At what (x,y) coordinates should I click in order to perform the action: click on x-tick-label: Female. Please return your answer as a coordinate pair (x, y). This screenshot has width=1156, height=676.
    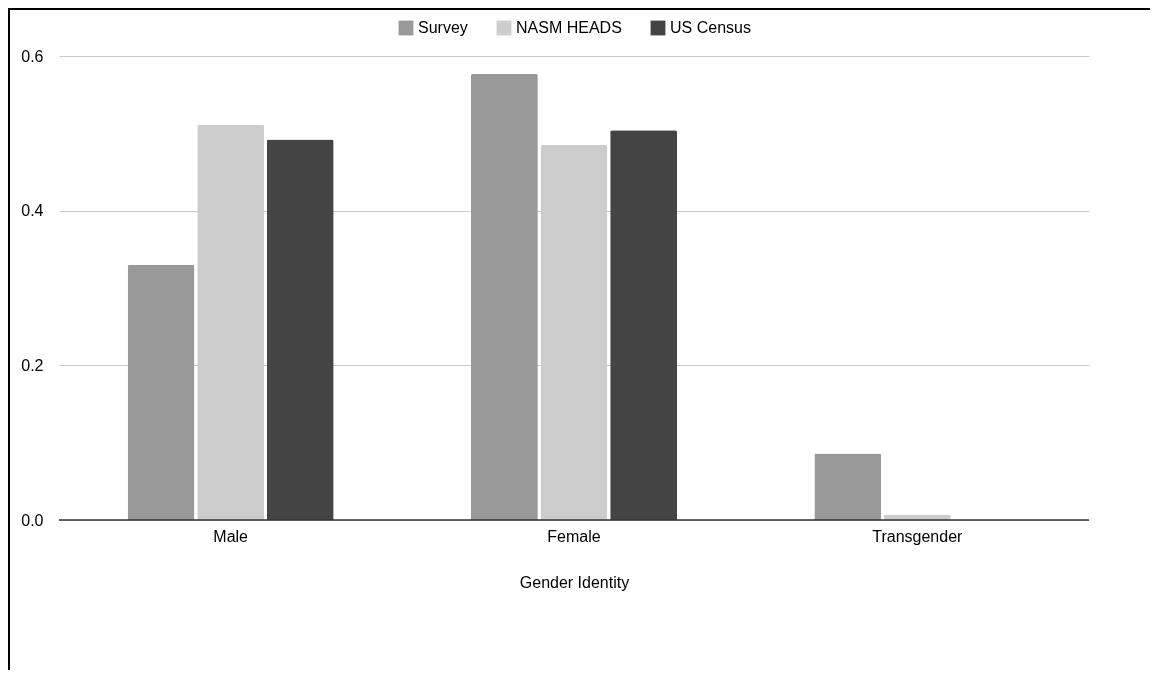
    Looking at the image, I should click on (574, 536).